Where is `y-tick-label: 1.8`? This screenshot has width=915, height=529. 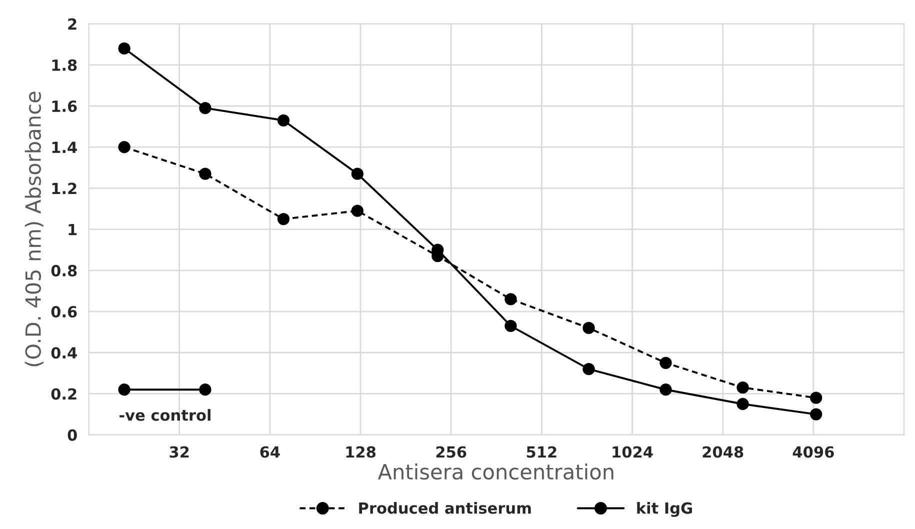
y-tick-label: 1.8 is located at coordinates (64, 65).